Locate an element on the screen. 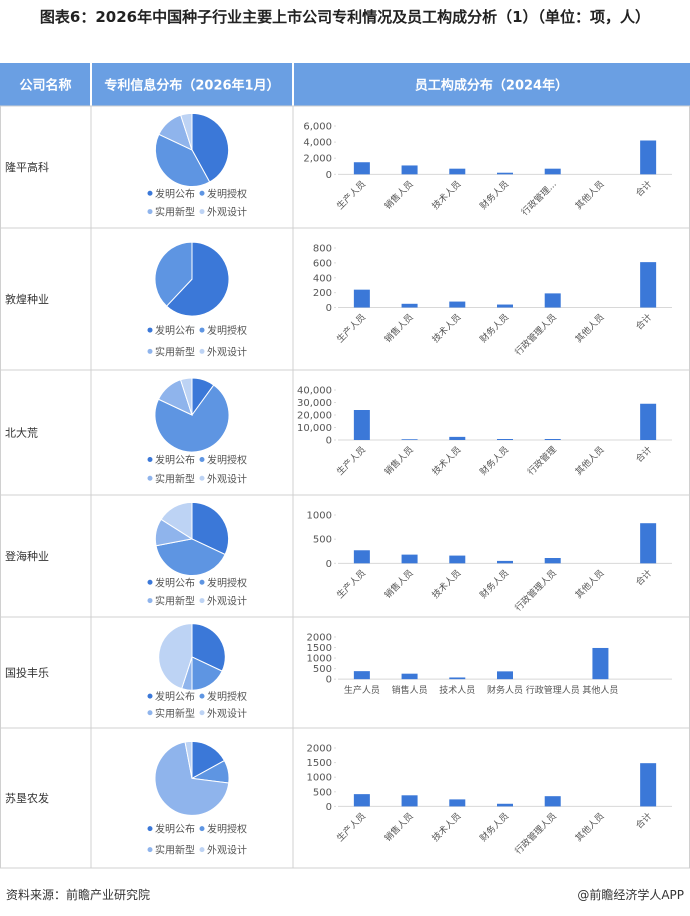 The image size is (690, 916). y-tick-label: 2000 is located at coordinates (319, 638).